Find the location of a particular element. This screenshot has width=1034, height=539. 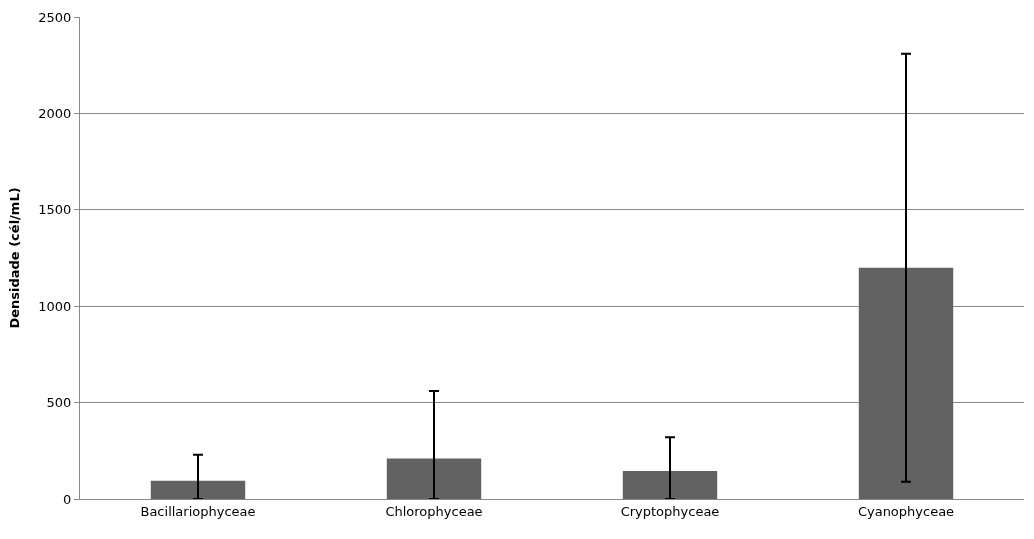

y-tick-label: 500 is located at coordinates (59, 403).